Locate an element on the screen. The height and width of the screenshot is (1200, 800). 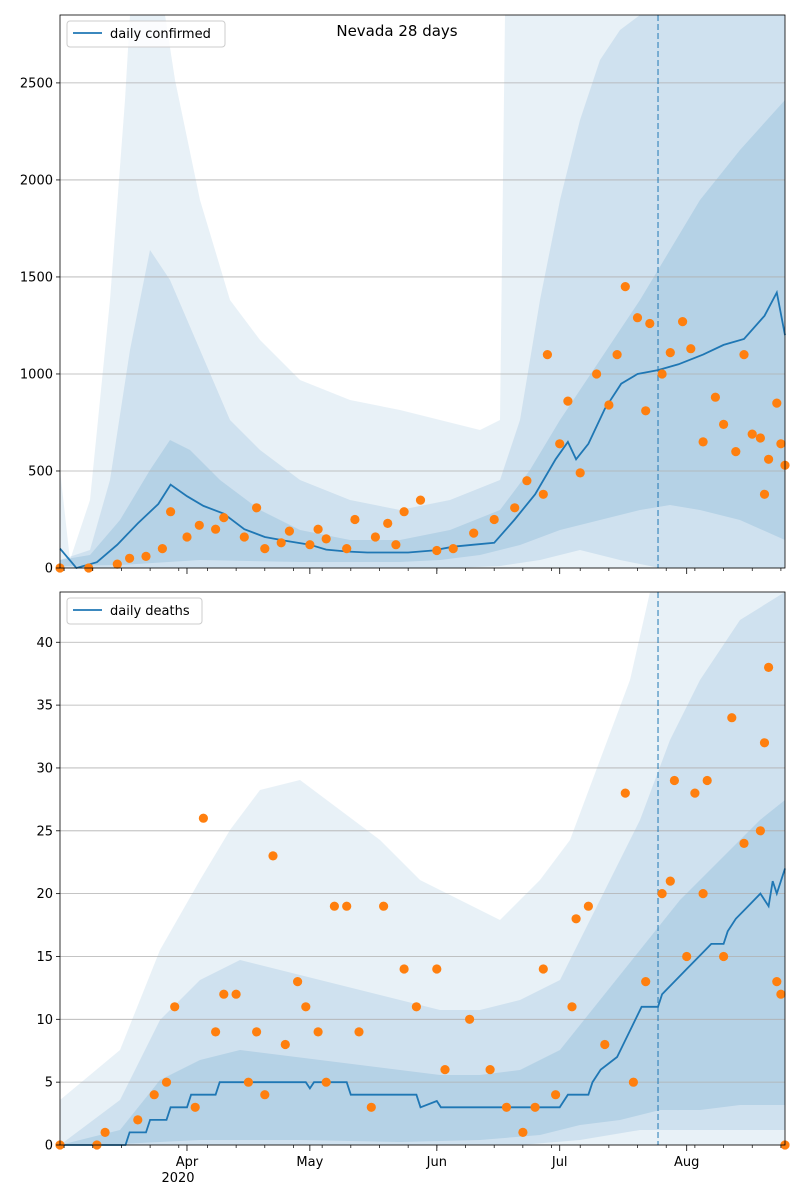
legend-box is located at coordinates (134, 611).